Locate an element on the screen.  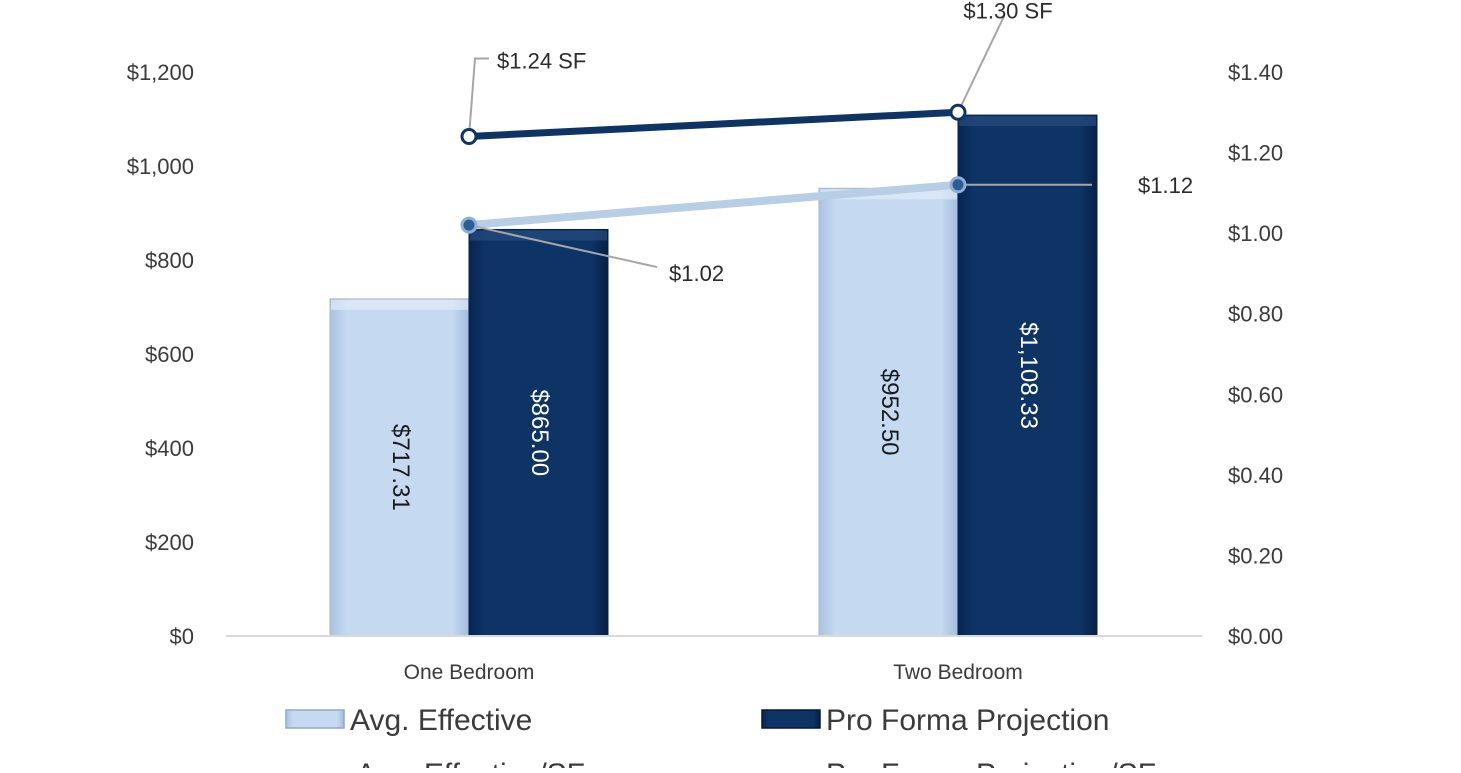
category-label: Two Bedroom is located at coordinates (958, 672).